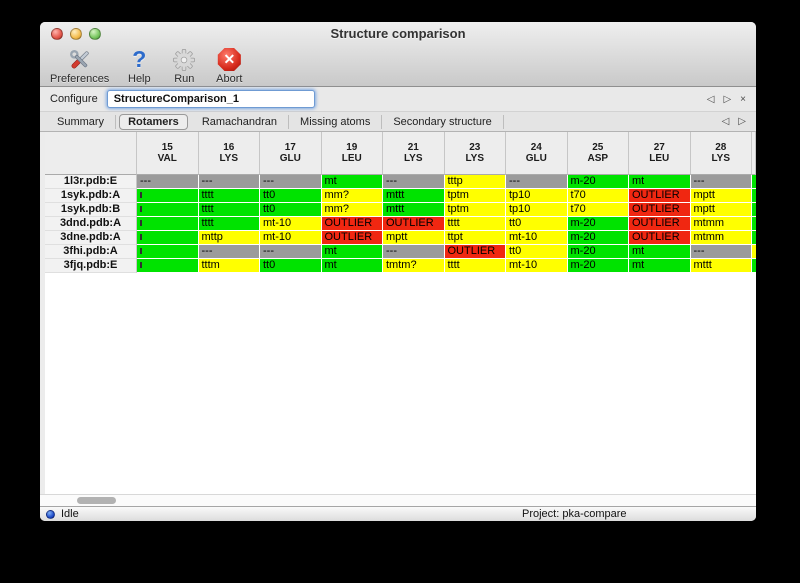 The height and width of the screenshot is (583, 800). What do you see at coordinates (91, 266) in the screenshot?
I see `row-label: 3fjq.pdb:E` at bounding box center [91, 266].